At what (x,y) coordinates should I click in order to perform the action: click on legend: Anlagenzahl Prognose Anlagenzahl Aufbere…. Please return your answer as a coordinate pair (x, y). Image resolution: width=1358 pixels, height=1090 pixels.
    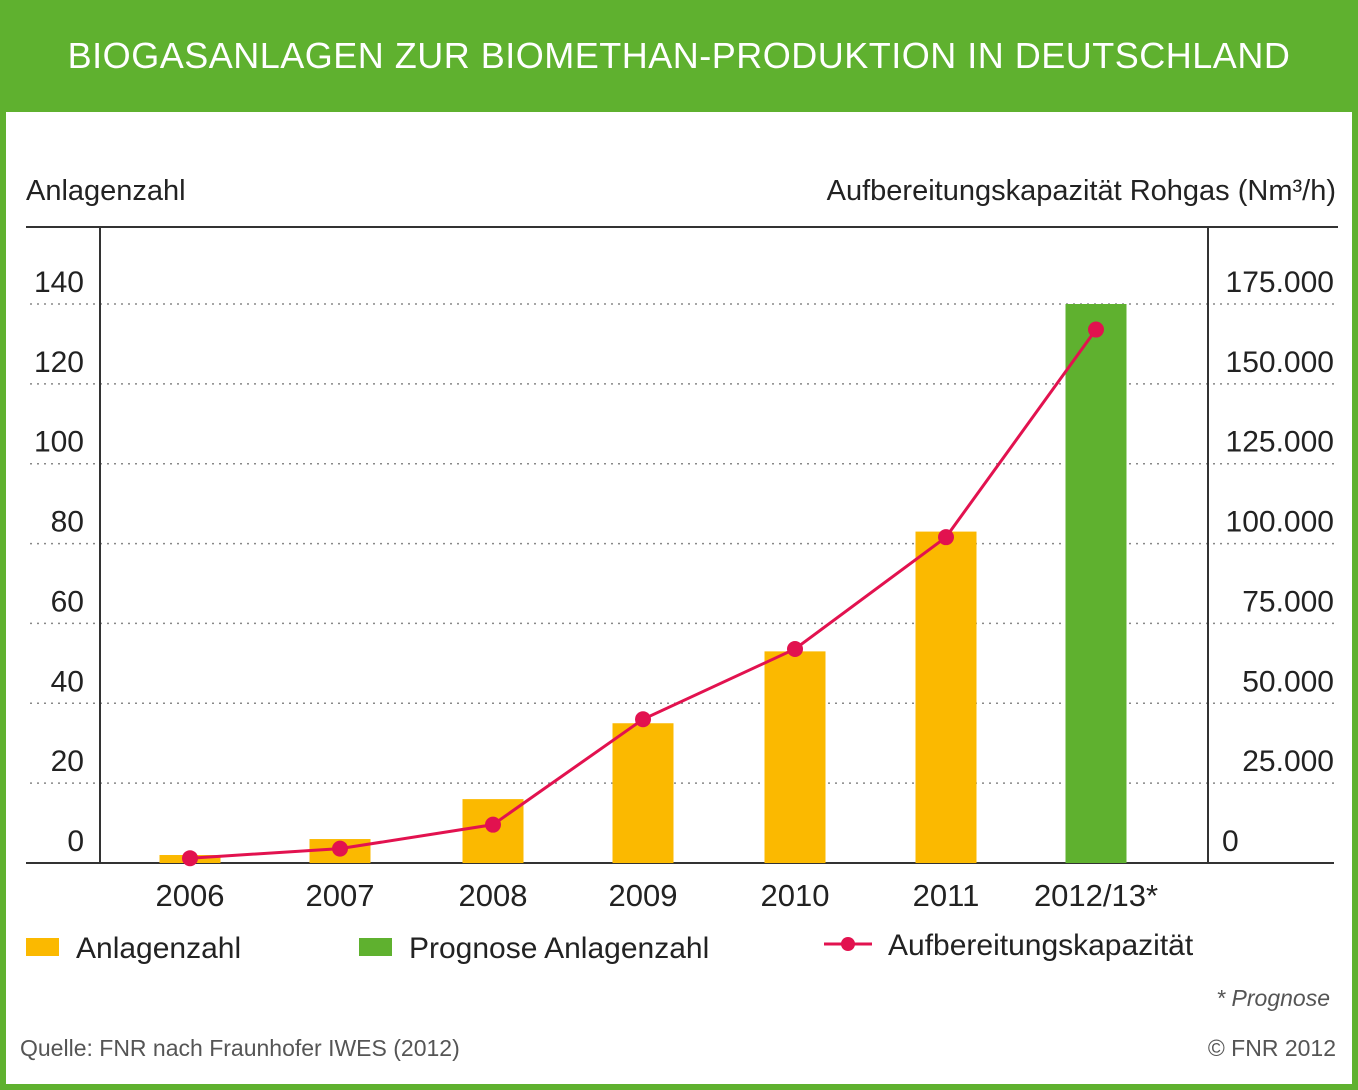
    Looking at the image, I should click on (610, 947).